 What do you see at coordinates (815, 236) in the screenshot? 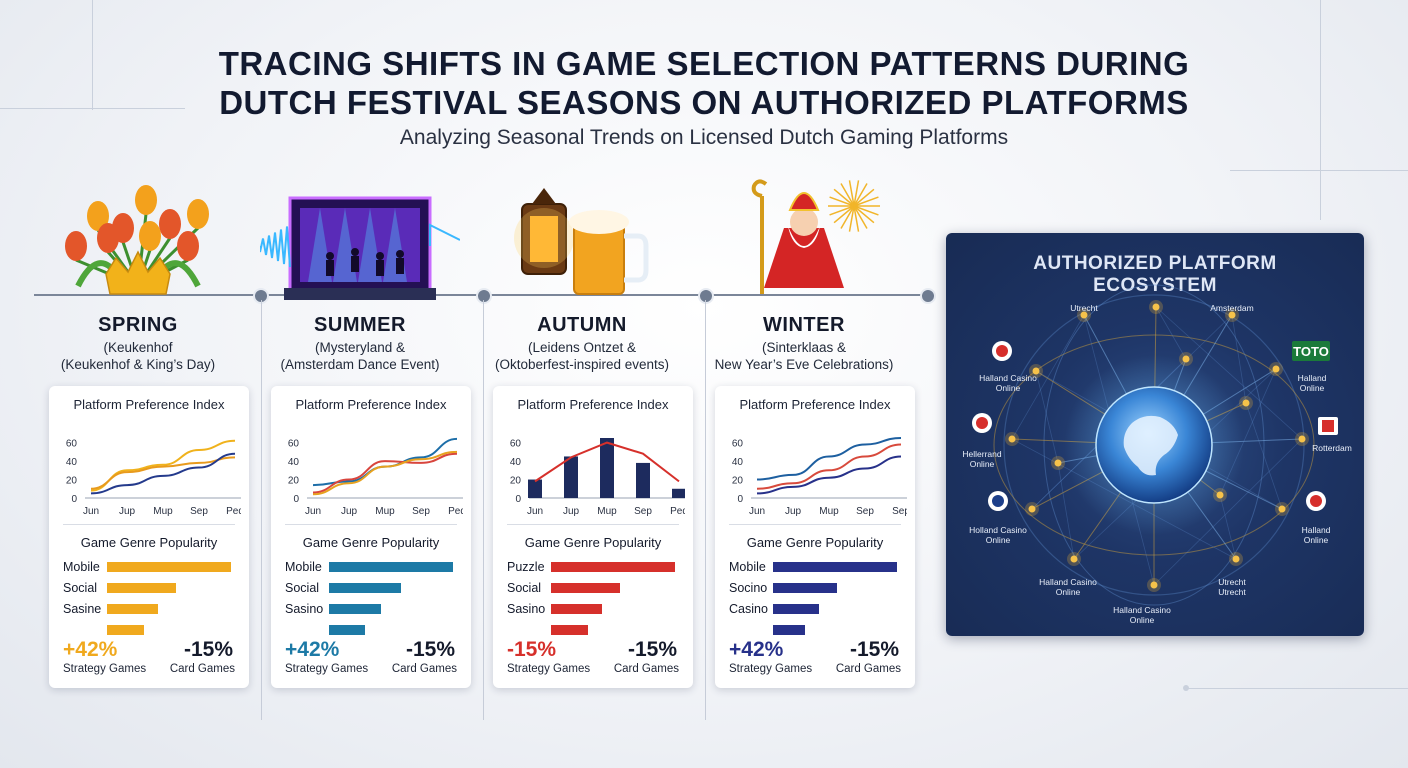
I see `sinterklaas-fireworks-icon` at bounding box center [815, 236].